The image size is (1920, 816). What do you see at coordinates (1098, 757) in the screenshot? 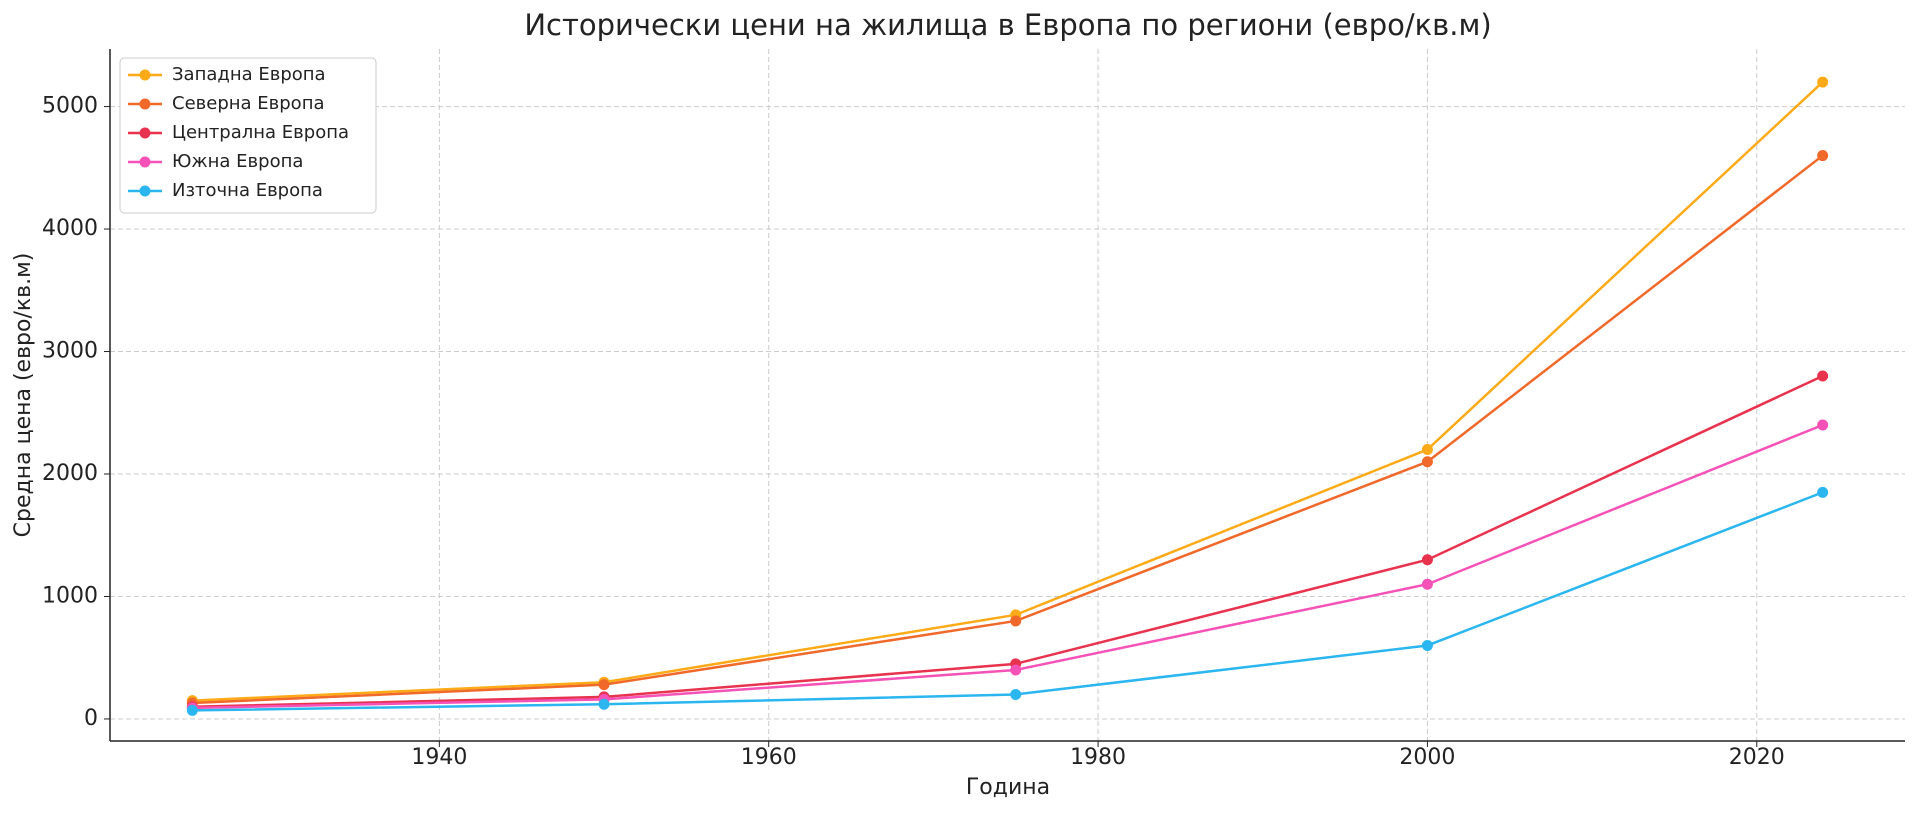
I see `x-tick-label: 1980` at bounding box center [1098, 757].